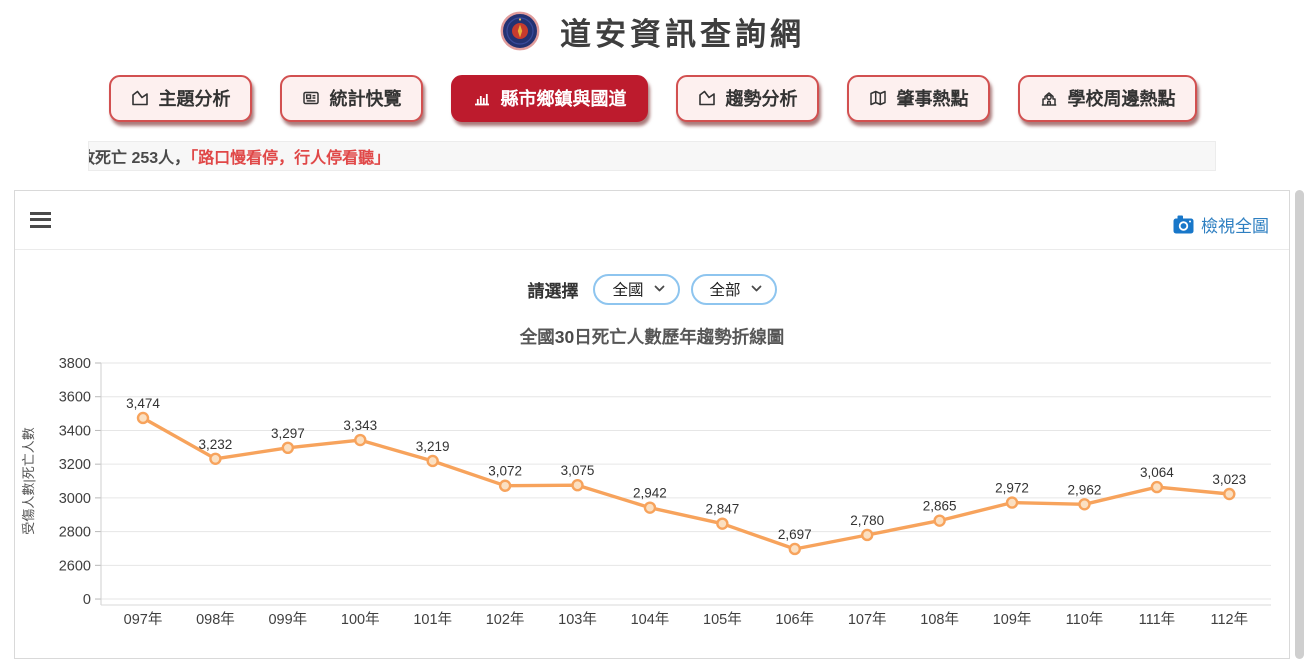 The image size is (1305, 659). Describe the element at coordinates (628, 290) in the screenshot. I see `region-select-value: 全國` at that location.